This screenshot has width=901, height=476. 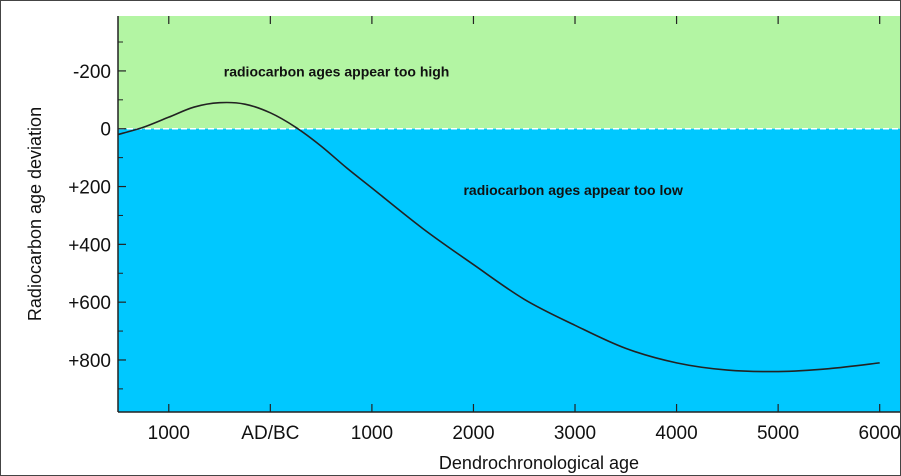 I want to click on x-tick-label-1: AD/BC, so click(x=270, y=433).